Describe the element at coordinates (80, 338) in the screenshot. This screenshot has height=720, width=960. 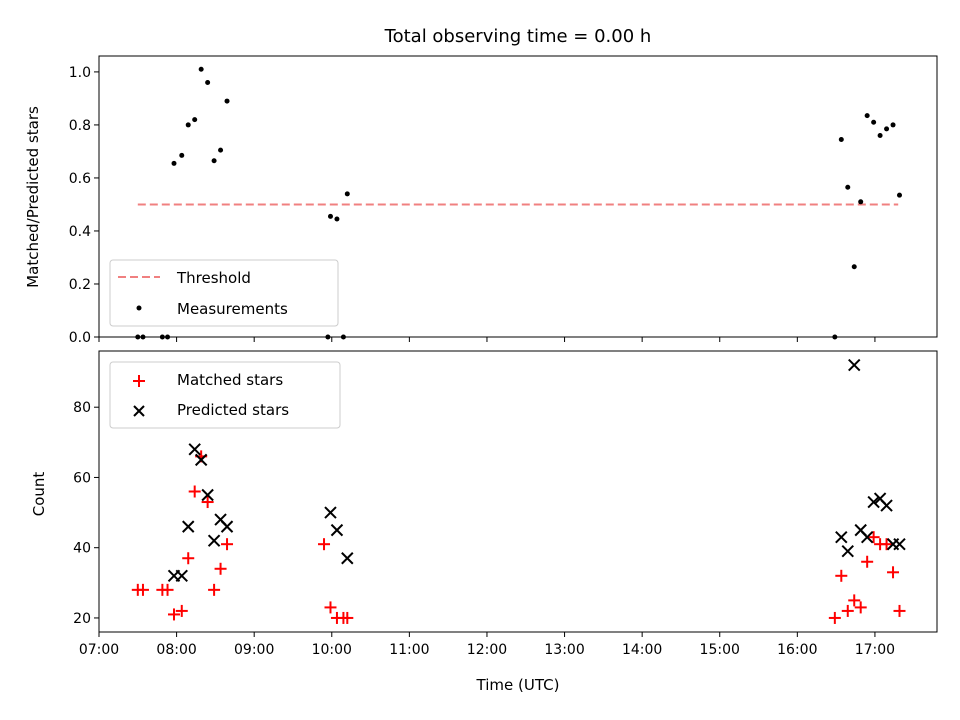
I see `y-tick-label: 0.0` at that location.